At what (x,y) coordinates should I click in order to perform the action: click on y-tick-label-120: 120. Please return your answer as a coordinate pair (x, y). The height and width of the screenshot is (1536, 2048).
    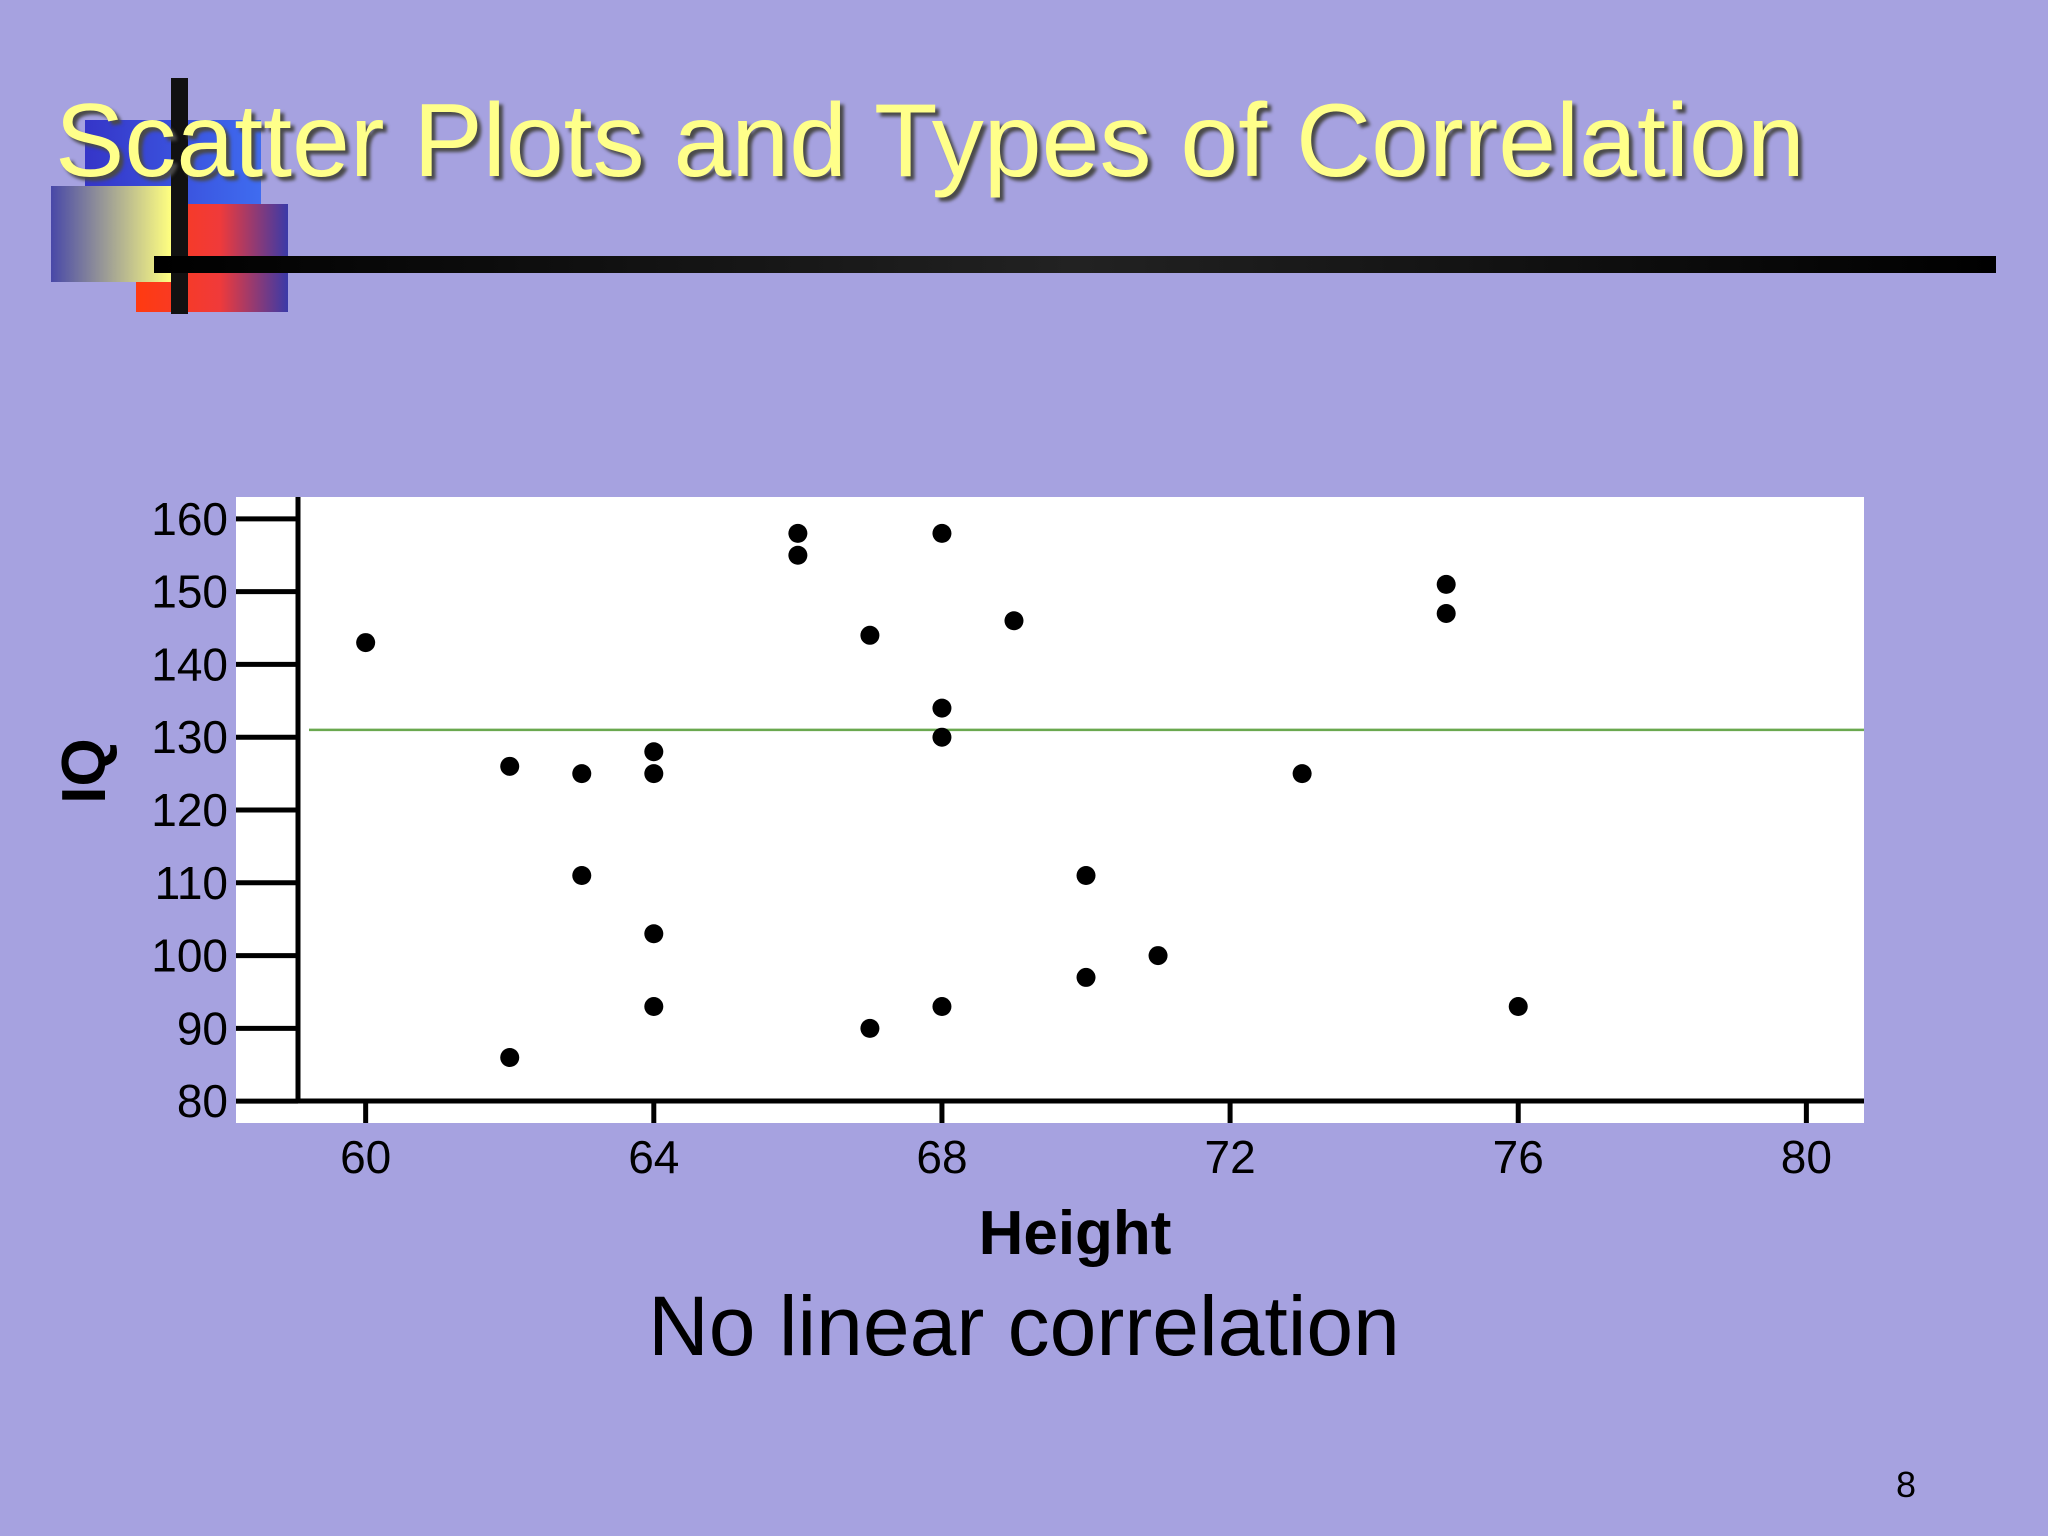
    Looking at the image, I should click on (189, 810).